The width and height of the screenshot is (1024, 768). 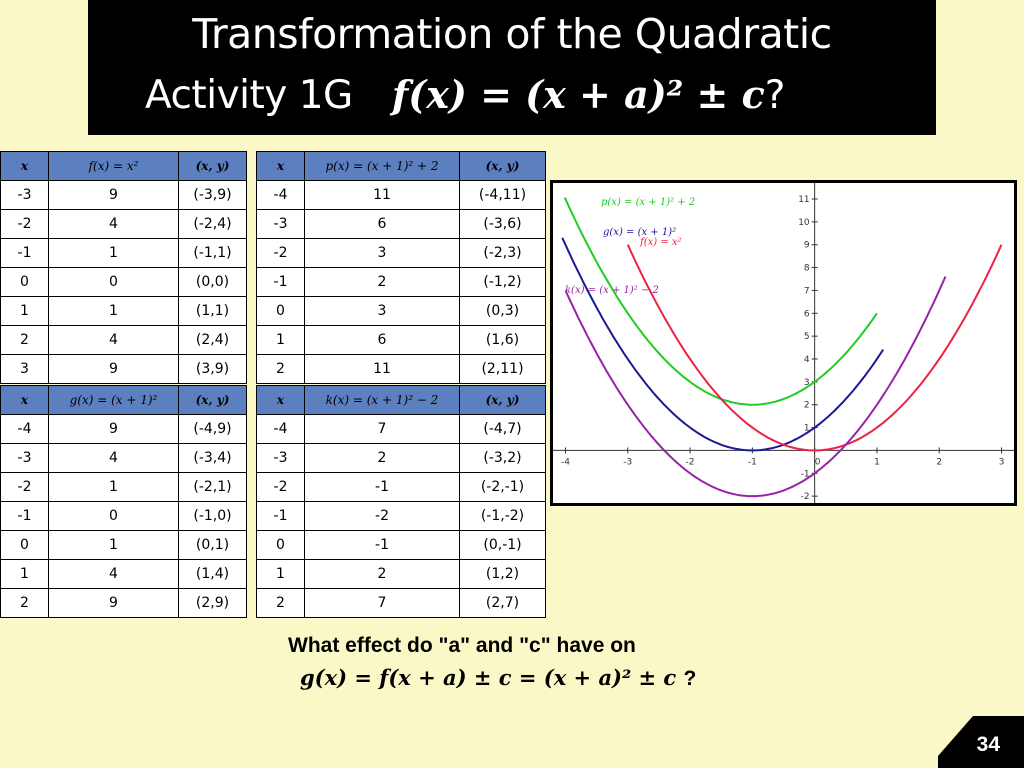 What do you see at coordinates (1002, 462) in the screenshot?
I see `x-tick-label: 3` at bounding box center [1002, 462].